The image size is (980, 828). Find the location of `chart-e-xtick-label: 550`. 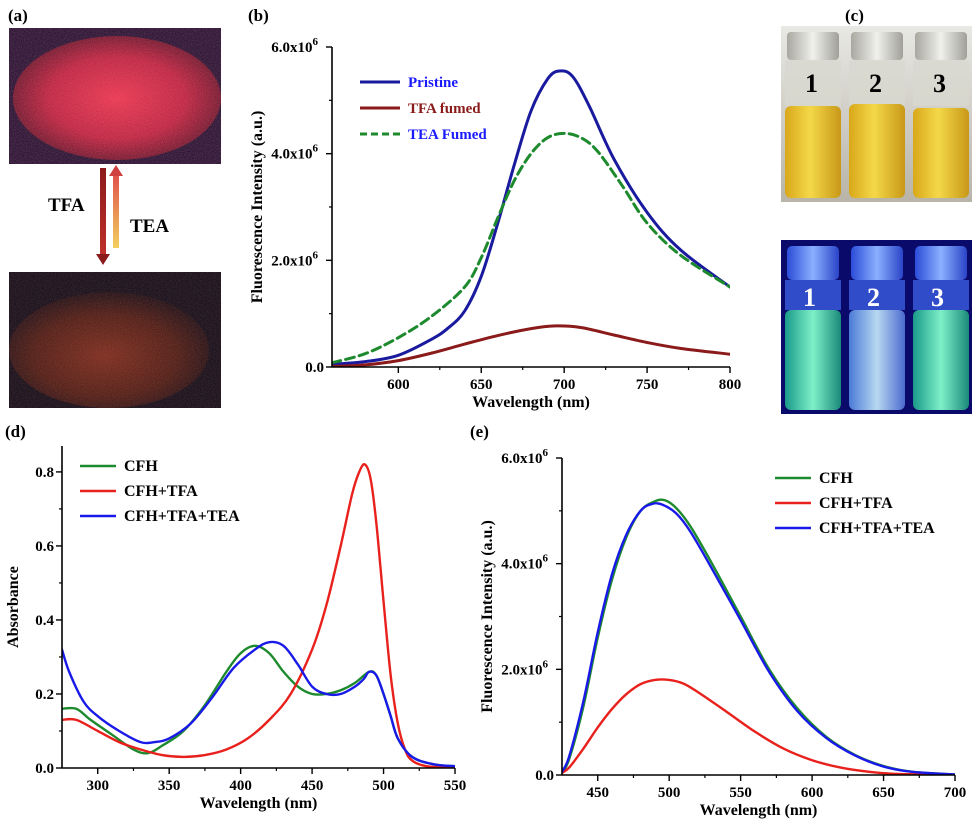

chart-e-xtick-label: 550 is located at coordinates (740, 793).